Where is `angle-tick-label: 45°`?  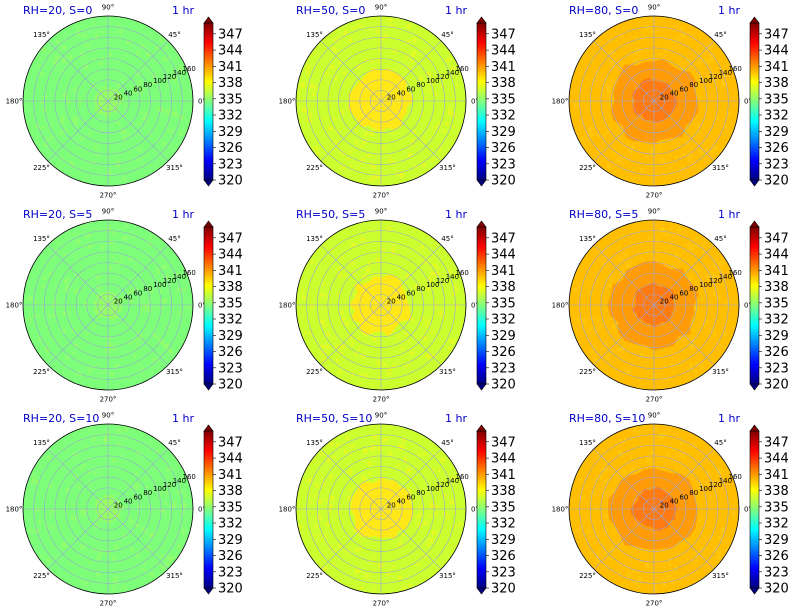 angle-tick-label: 45° is located at coordinates (447, 443).